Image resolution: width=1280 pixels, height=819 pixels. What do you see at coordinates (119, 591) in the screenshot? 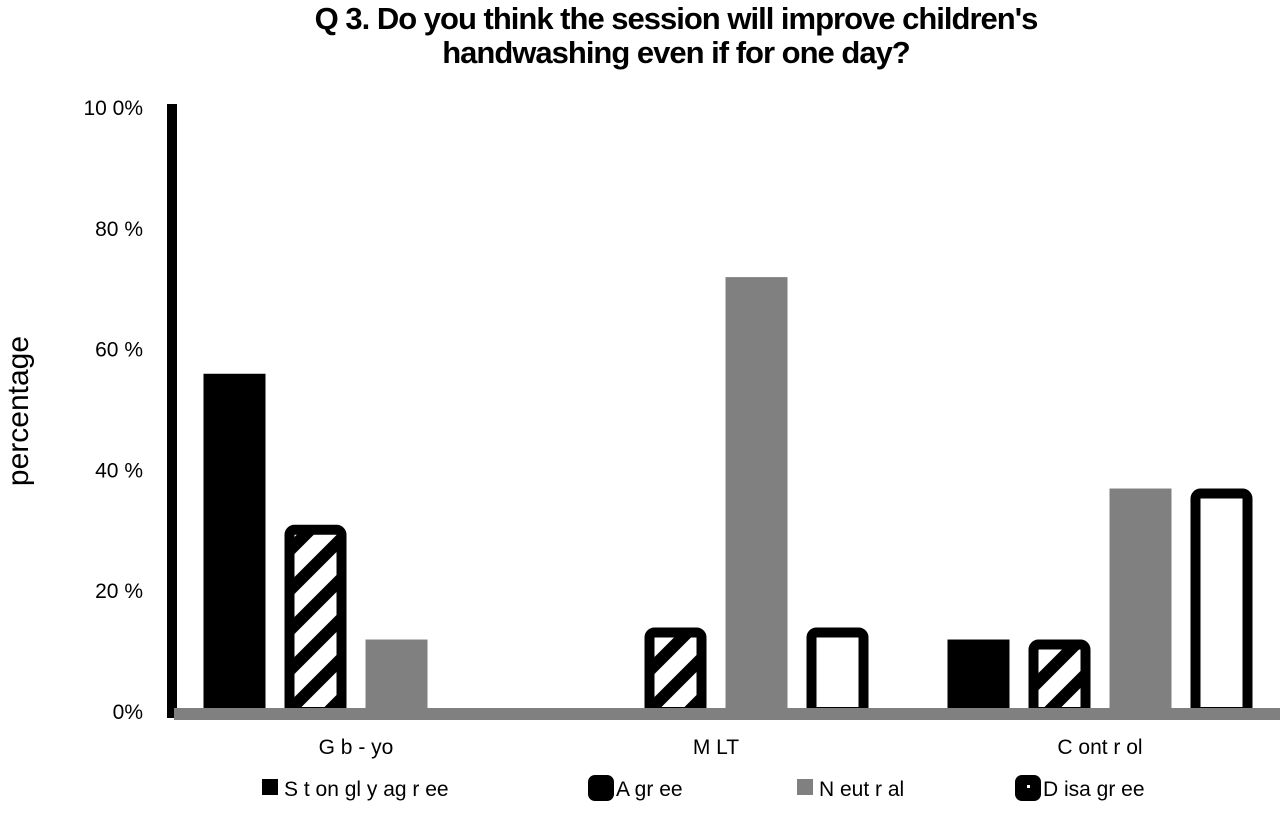
I see `y-tick-label: 20 %` at bounding box center [119, 591].